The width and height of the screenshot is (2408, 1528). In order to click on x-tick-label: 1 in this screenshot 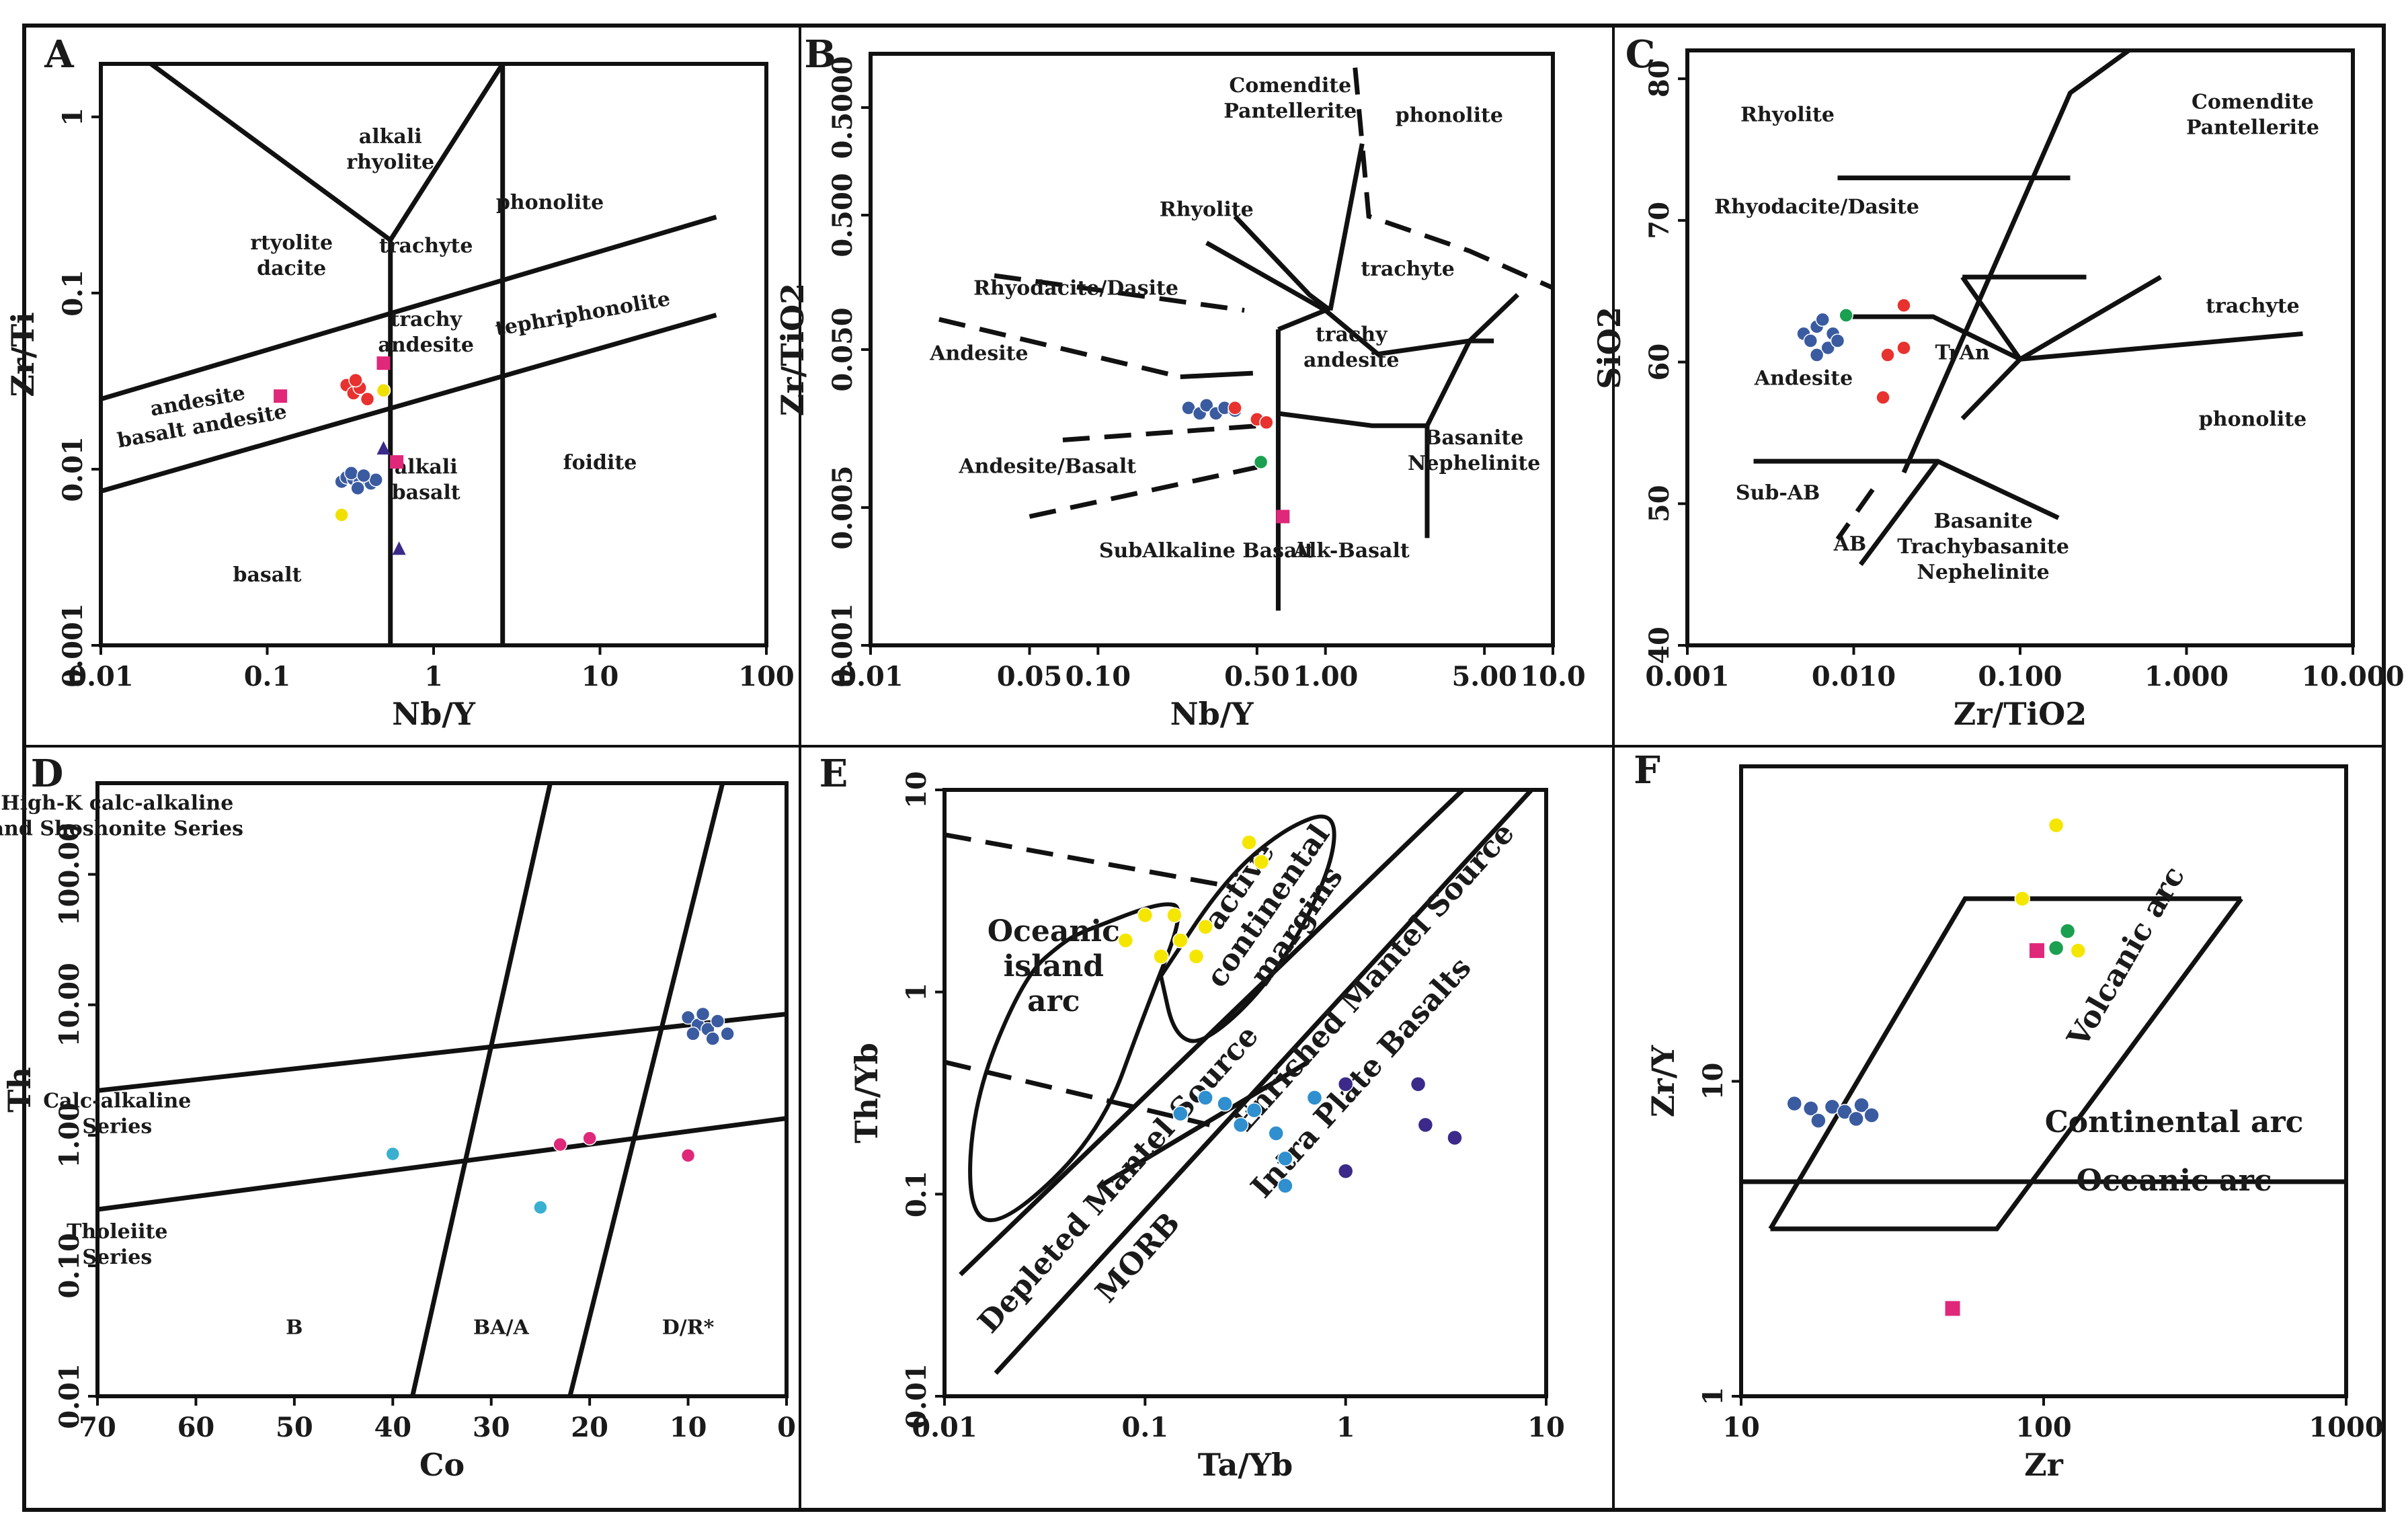, I will do `click(1345, 1427)`.